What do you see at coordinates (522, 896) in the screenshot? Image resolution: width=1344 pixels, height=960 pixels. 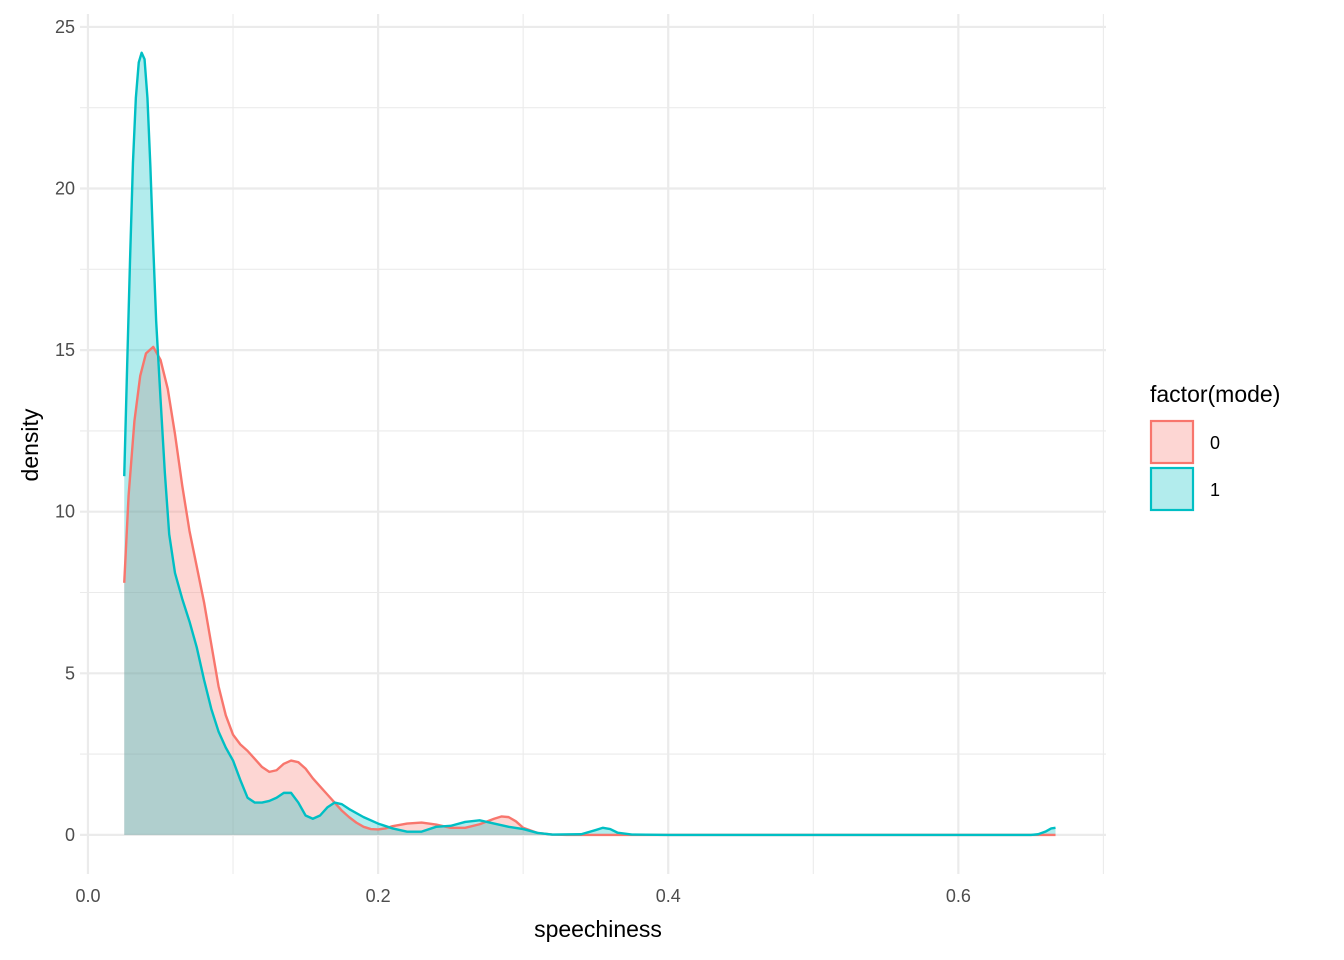 I see `x-axis-tick-labels: 0.0 0.2 0.4 0.6` at bounding box center [522, 896].